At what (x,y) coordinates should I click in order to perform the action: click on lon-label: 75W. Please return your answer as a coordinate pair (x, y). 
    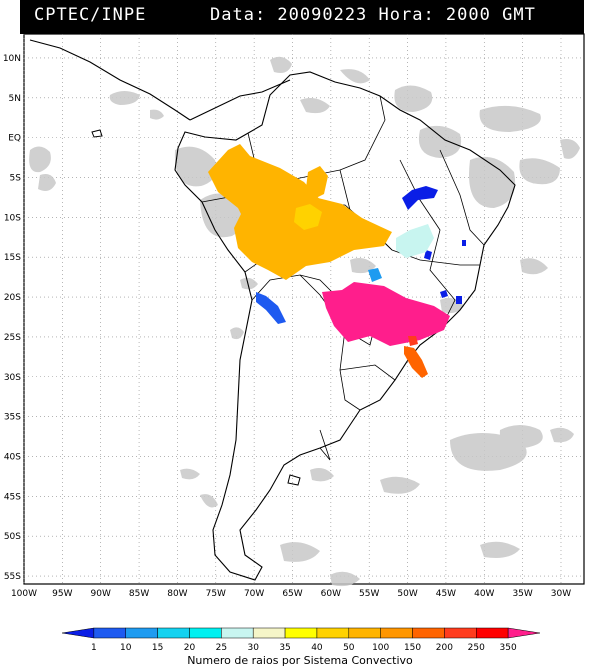
    Looking at the image, I should click on (216, 594).